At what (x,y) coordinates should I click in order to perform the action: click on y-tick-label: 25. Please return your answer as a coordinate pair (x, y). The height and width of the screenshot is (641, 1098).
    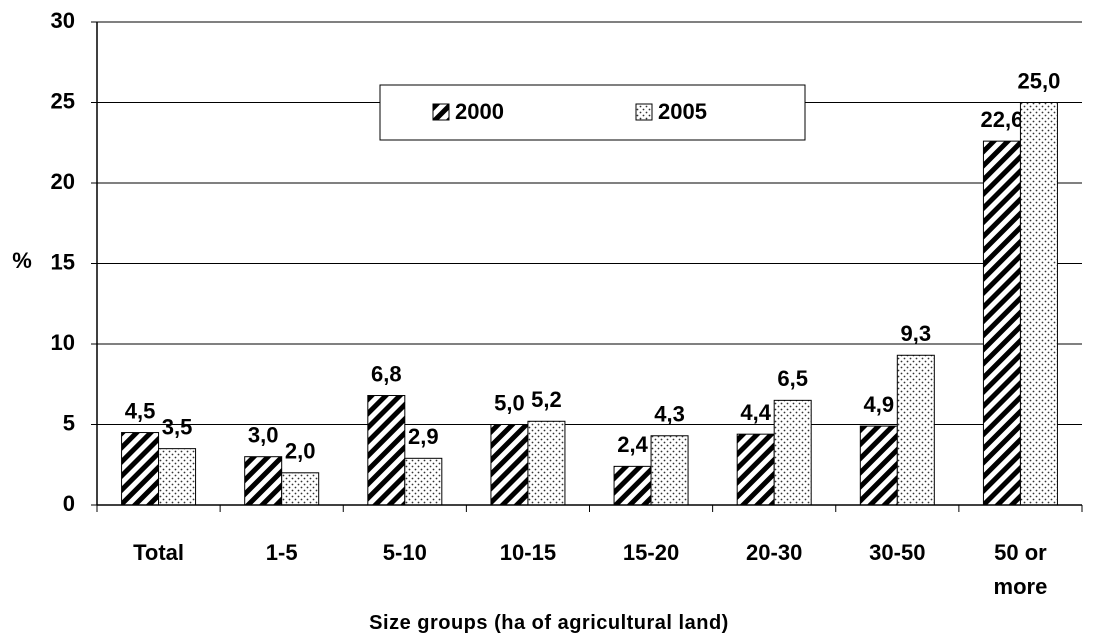
    Looking at the image, I should click on (63, 100).